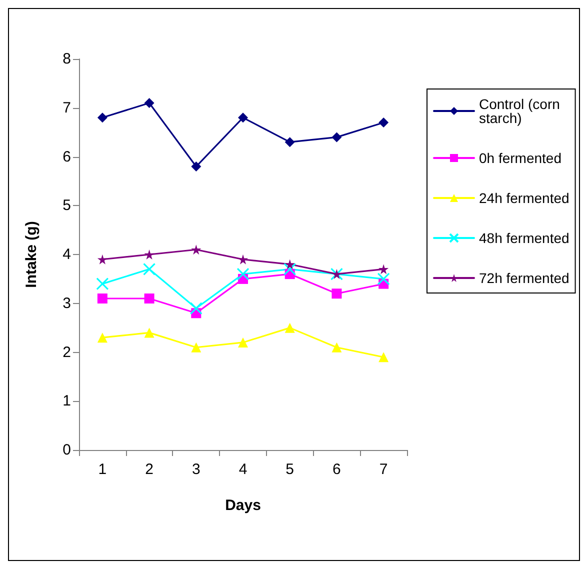  I want to click on y-tick-label: 0, so click(66, 450).